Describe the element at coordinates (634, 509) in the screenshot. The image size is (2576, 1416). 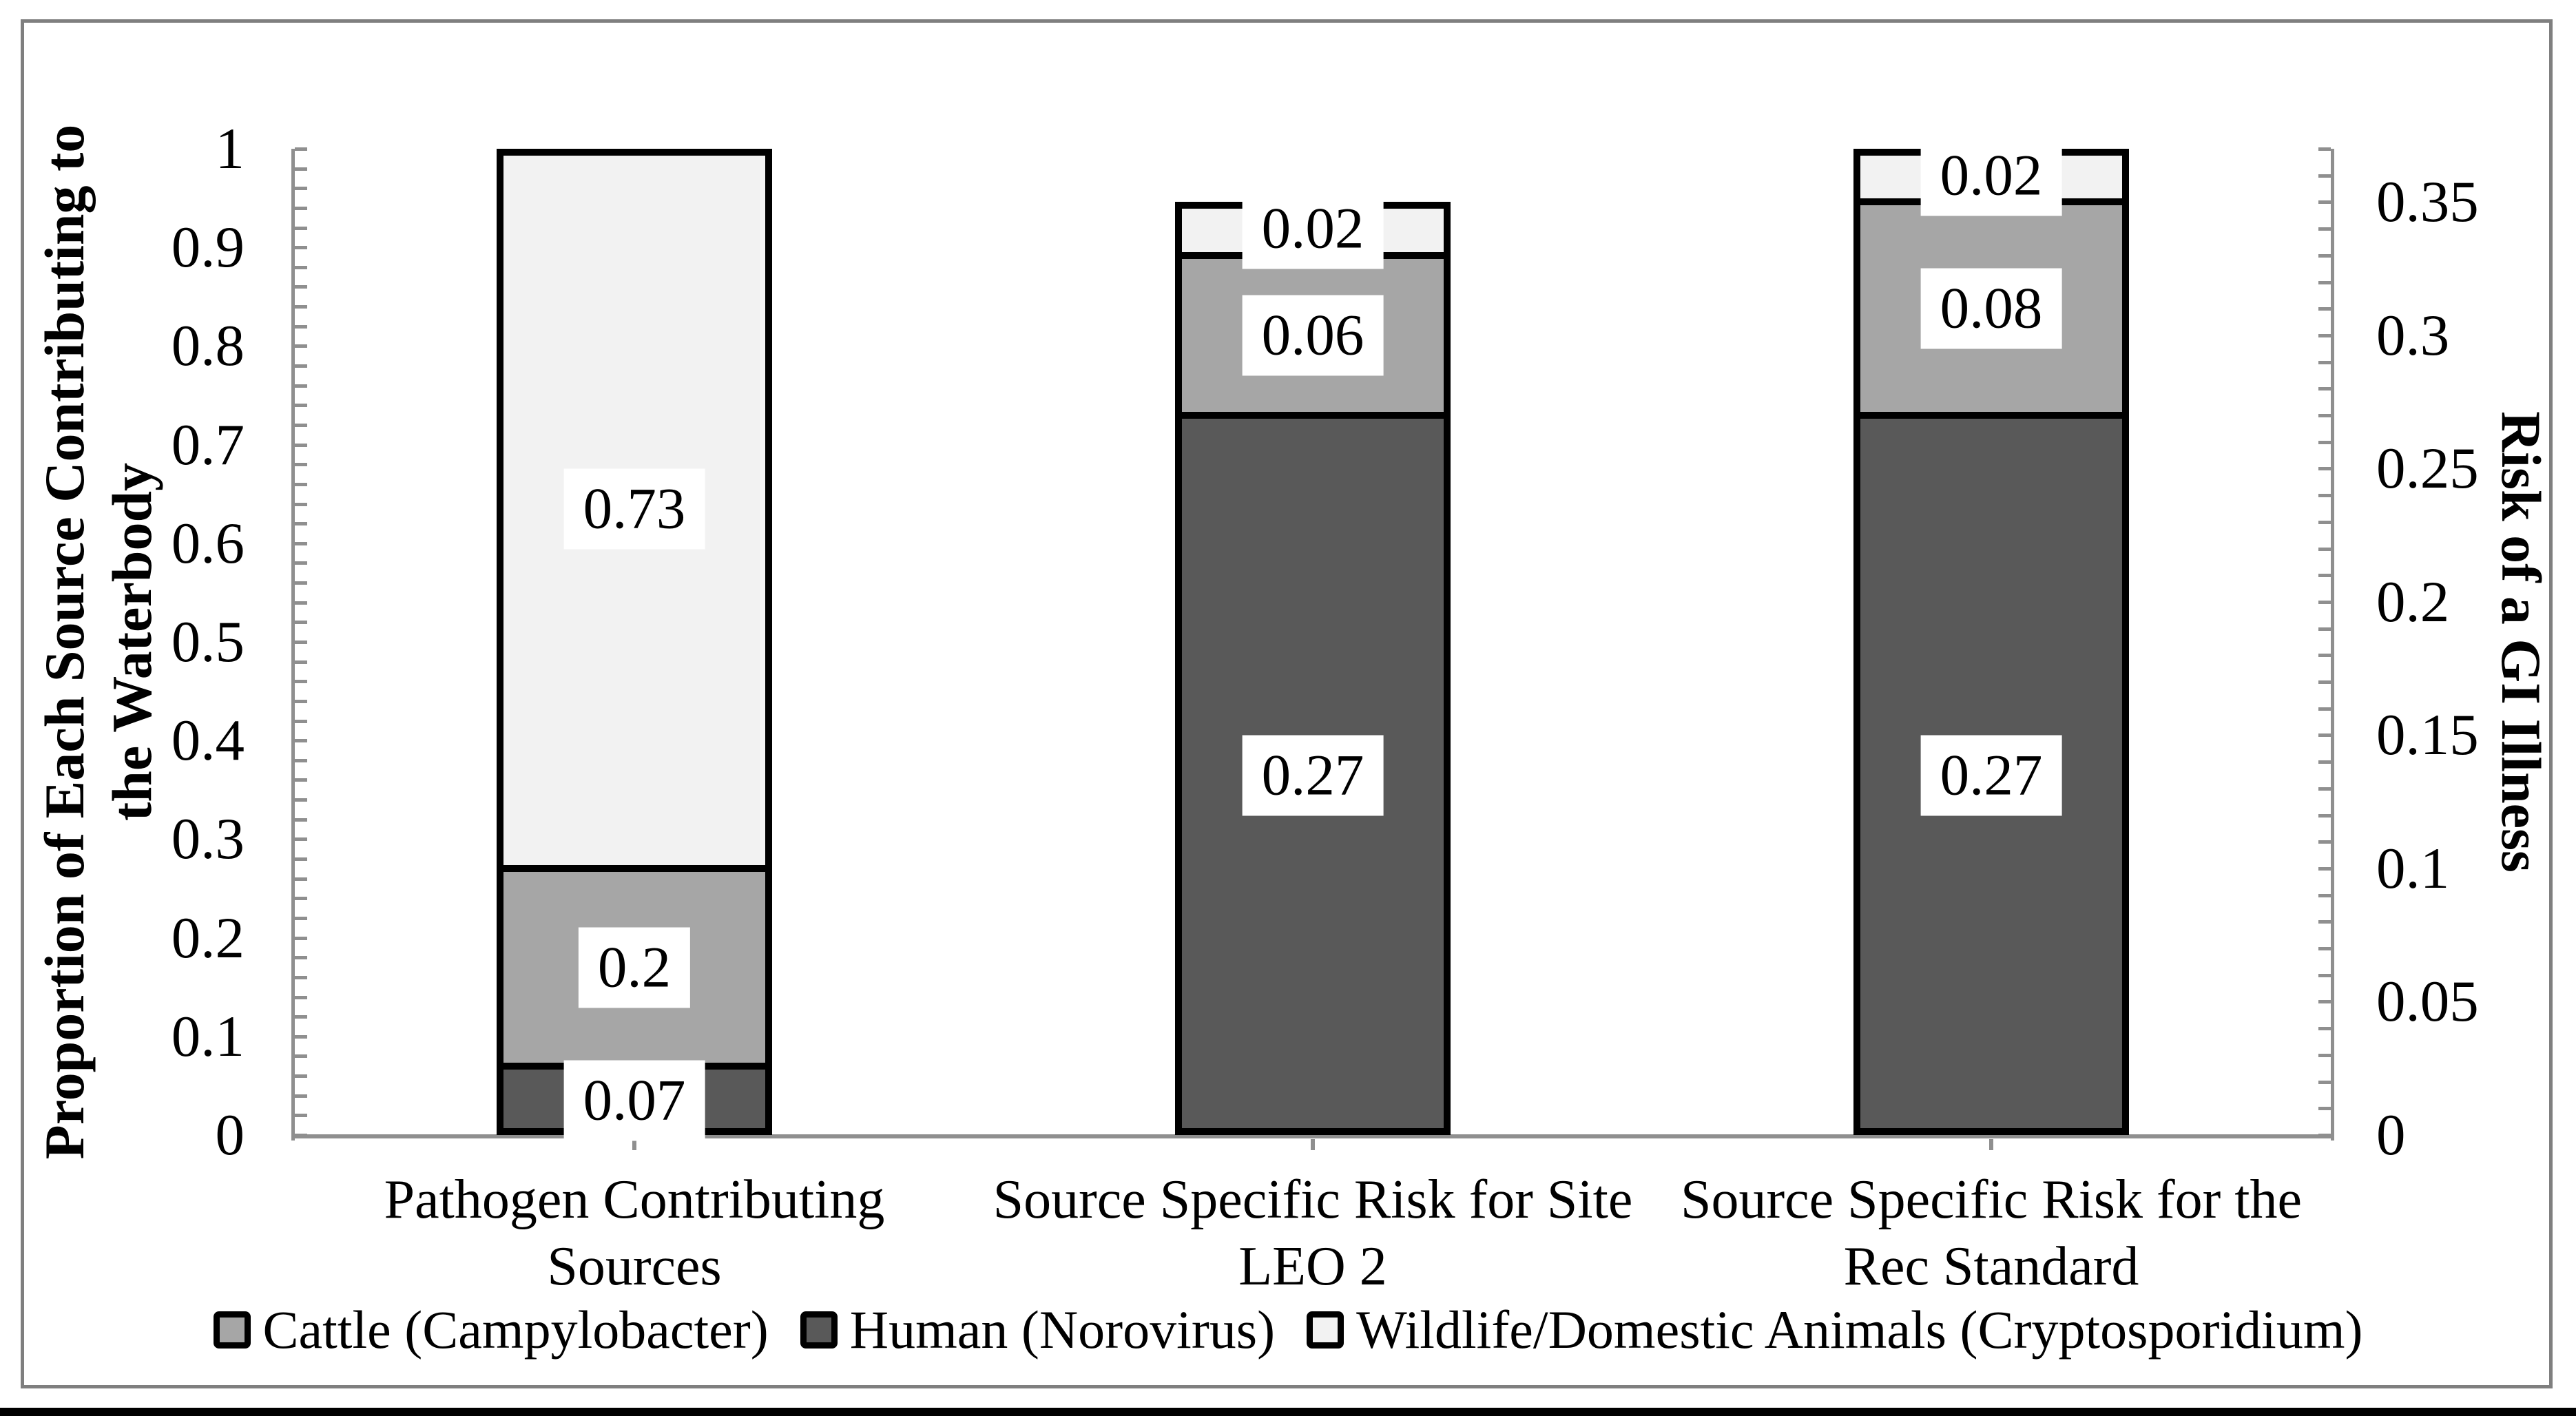
I see `bar-data-label: 0.73` at that location.